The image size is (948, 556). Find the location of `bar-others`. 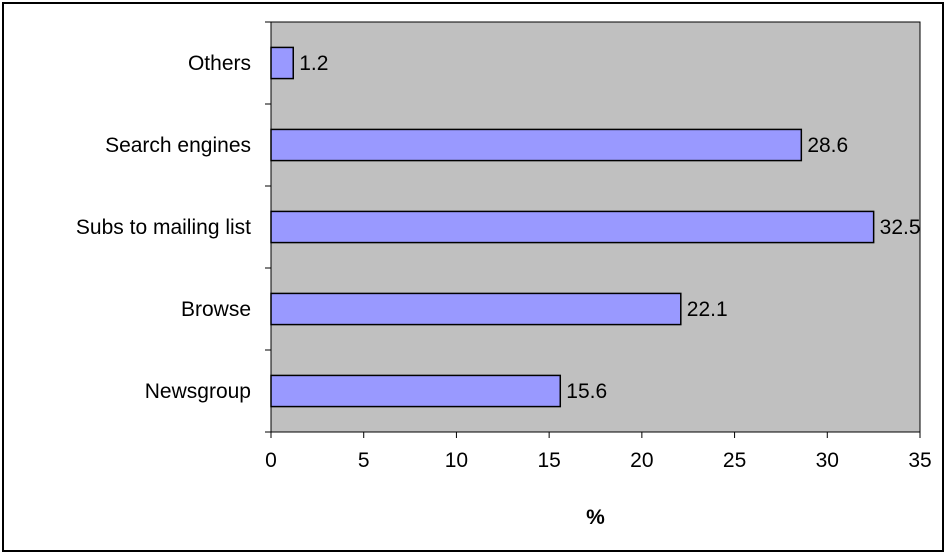

bar-others is located at coordinates (282, 63).